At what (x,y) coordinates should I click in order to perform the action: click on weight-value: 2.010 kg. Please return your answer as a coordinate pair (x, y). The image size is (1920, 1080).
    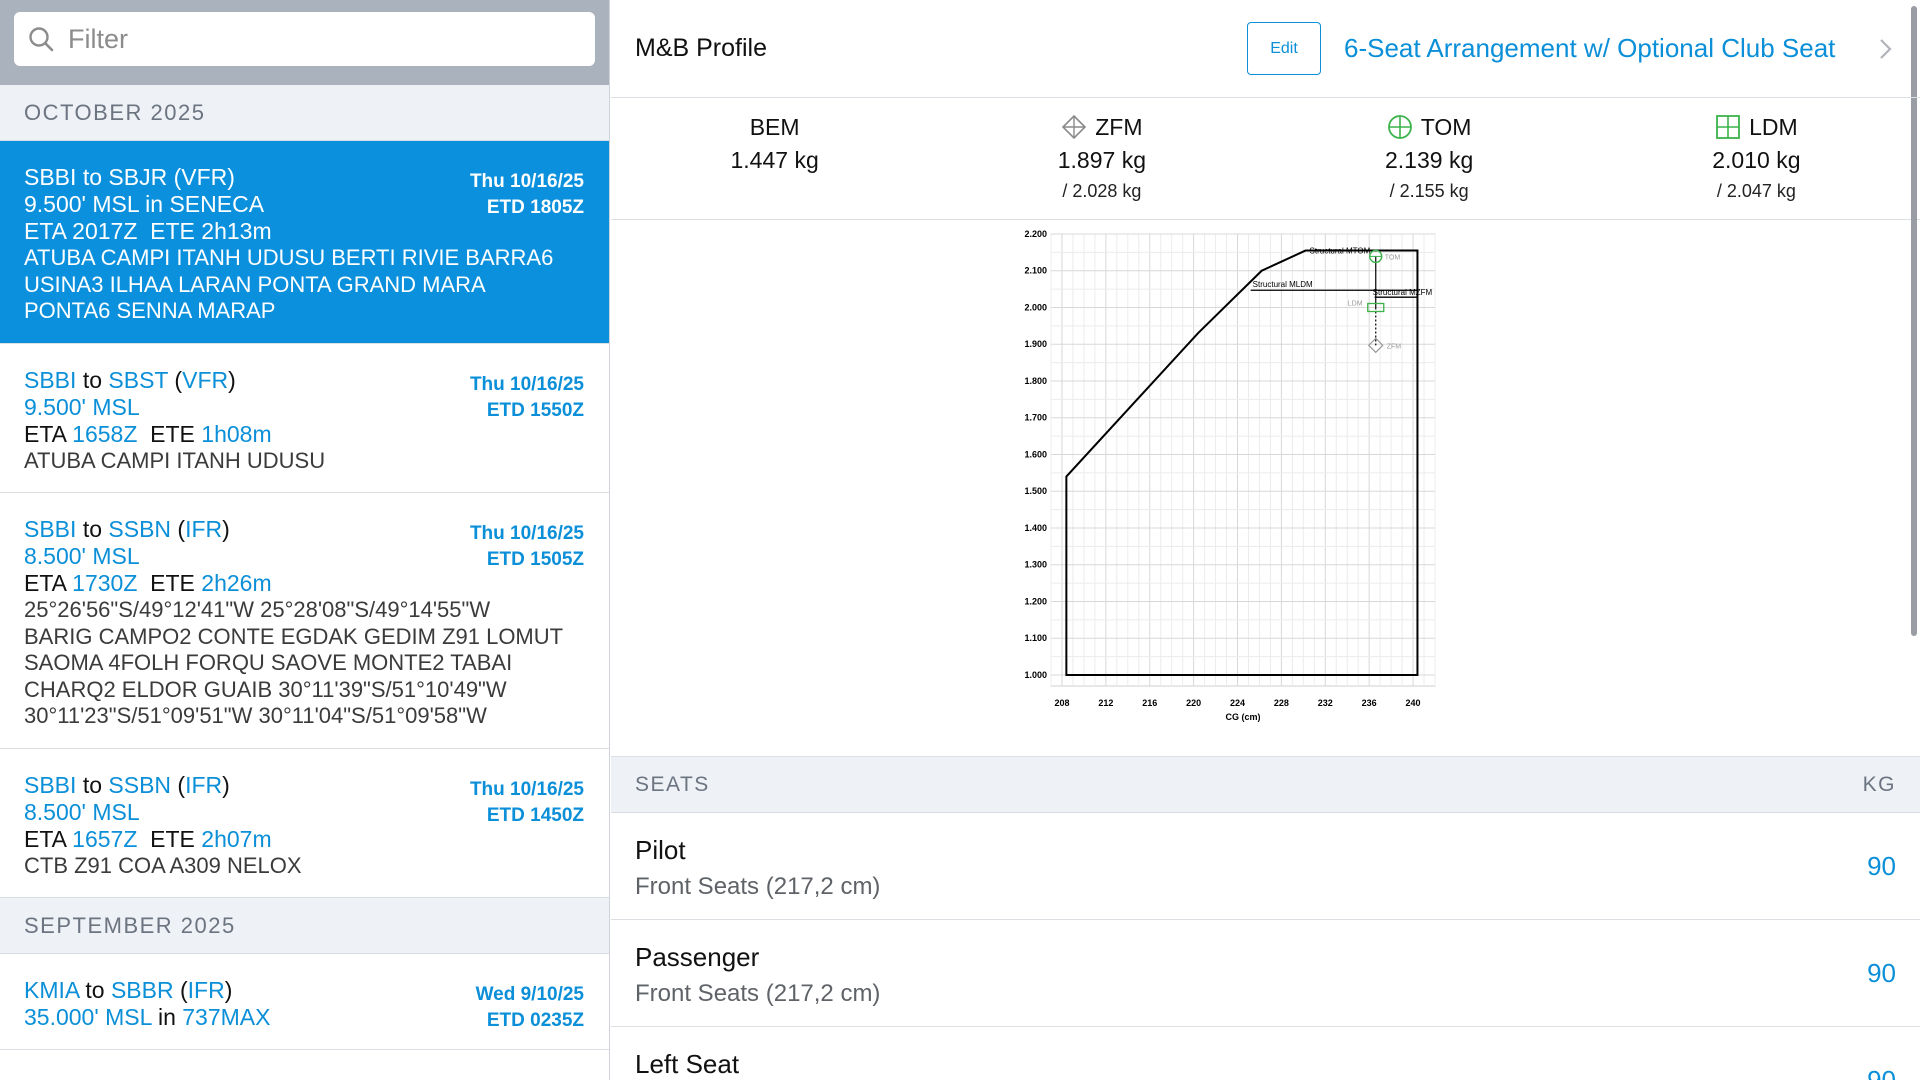
    Looking at the image, I should click on (1756, 160).